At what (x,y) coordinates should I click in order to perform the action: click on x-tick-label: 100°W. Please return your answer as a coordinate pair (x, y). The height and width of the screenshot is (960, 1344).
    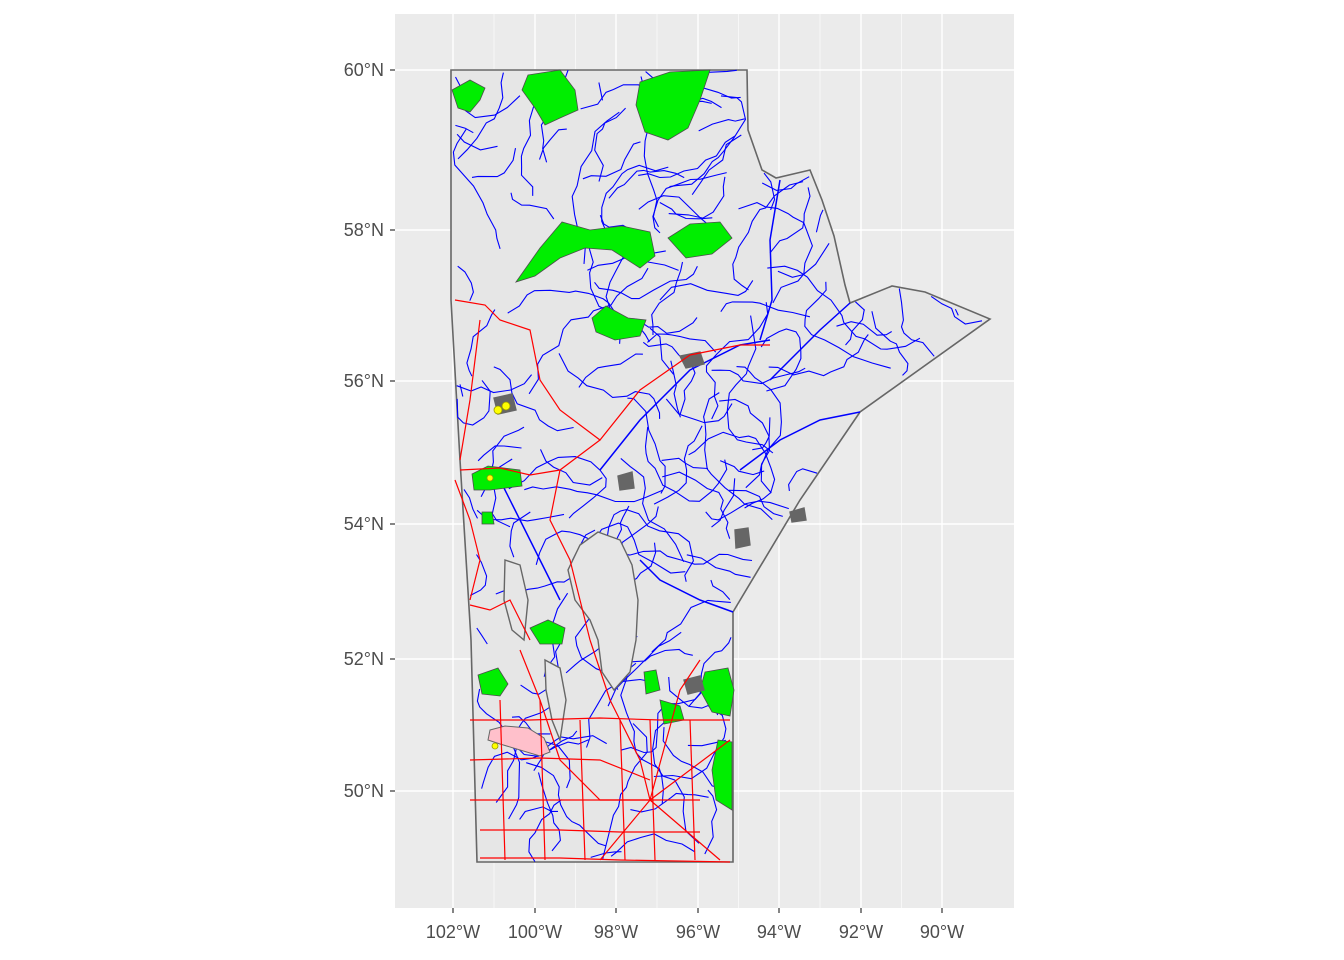
    Looking at the image, I should click on (535, 932).